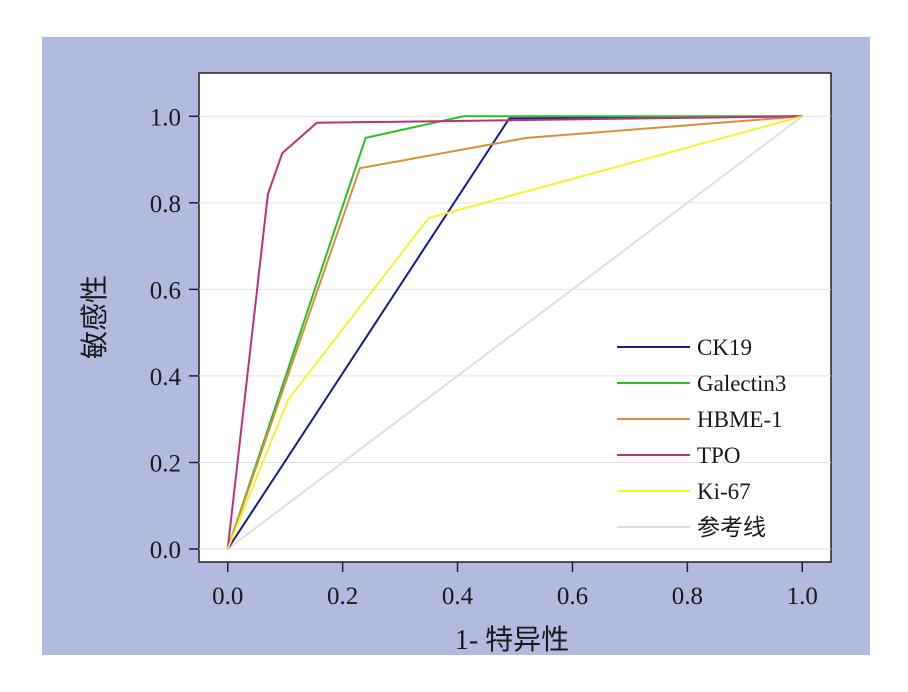  Describe the element at coordinates (724, 491) in the screenshot. I see `legend-label: Ki-67` at that location.